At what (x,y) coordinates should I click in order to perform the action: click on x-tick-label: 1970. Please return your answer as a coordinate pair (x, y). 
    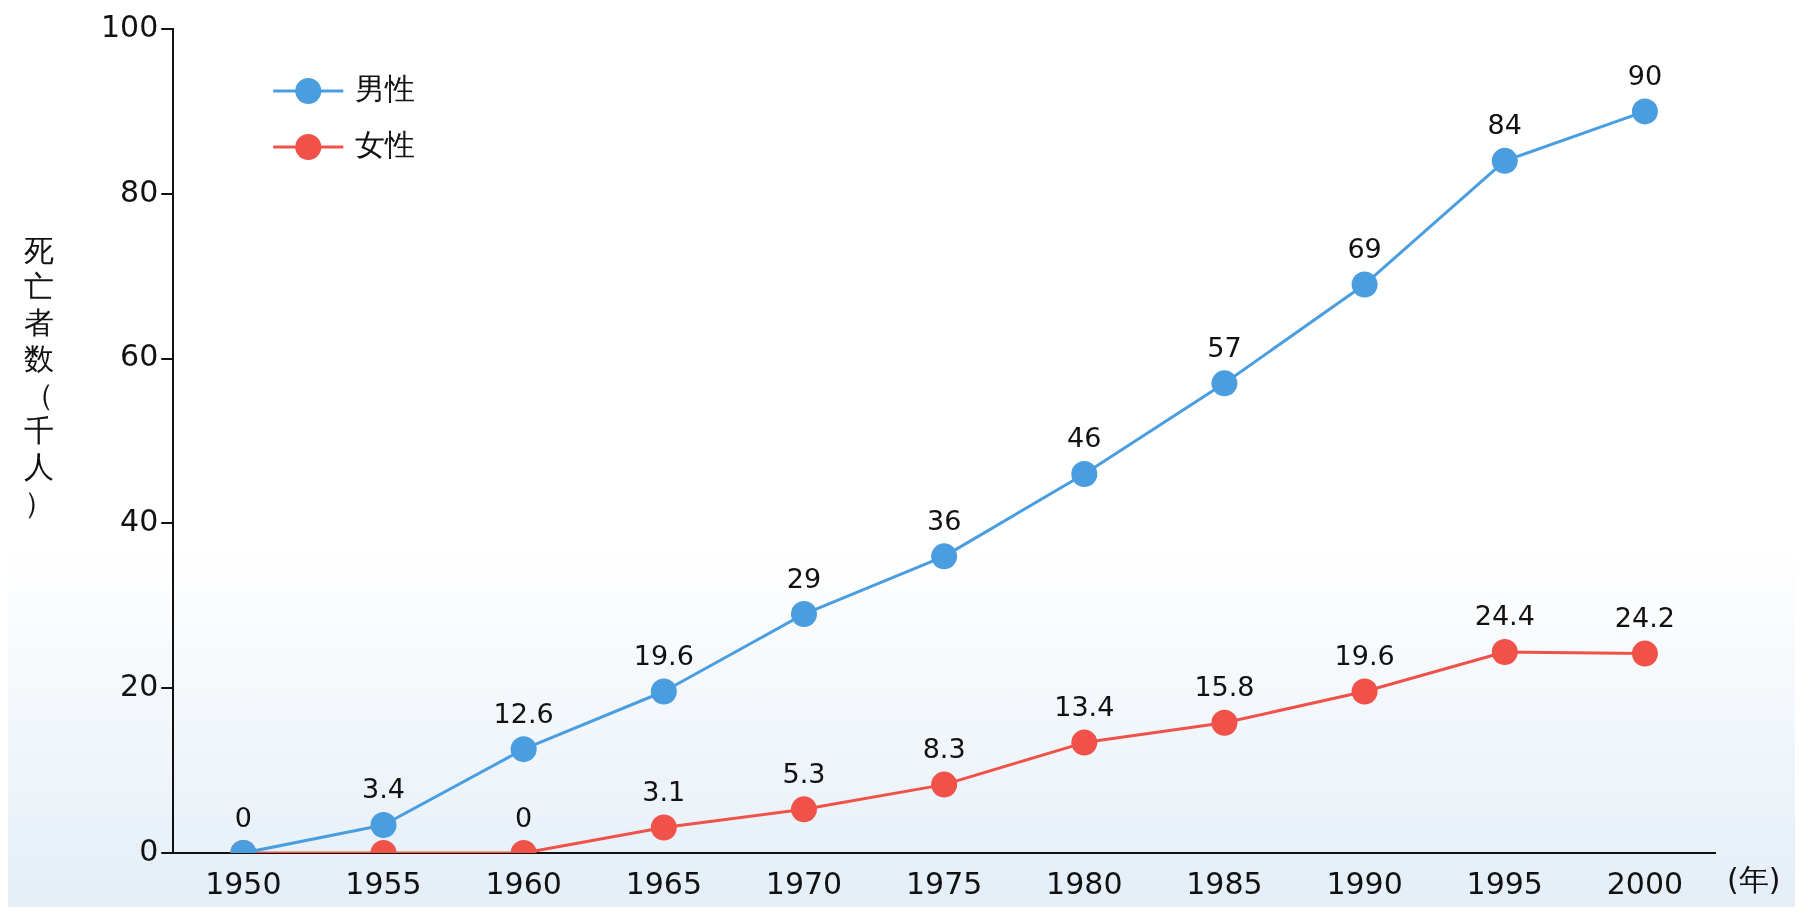
    Looking at the image, I should click on (804, 883).